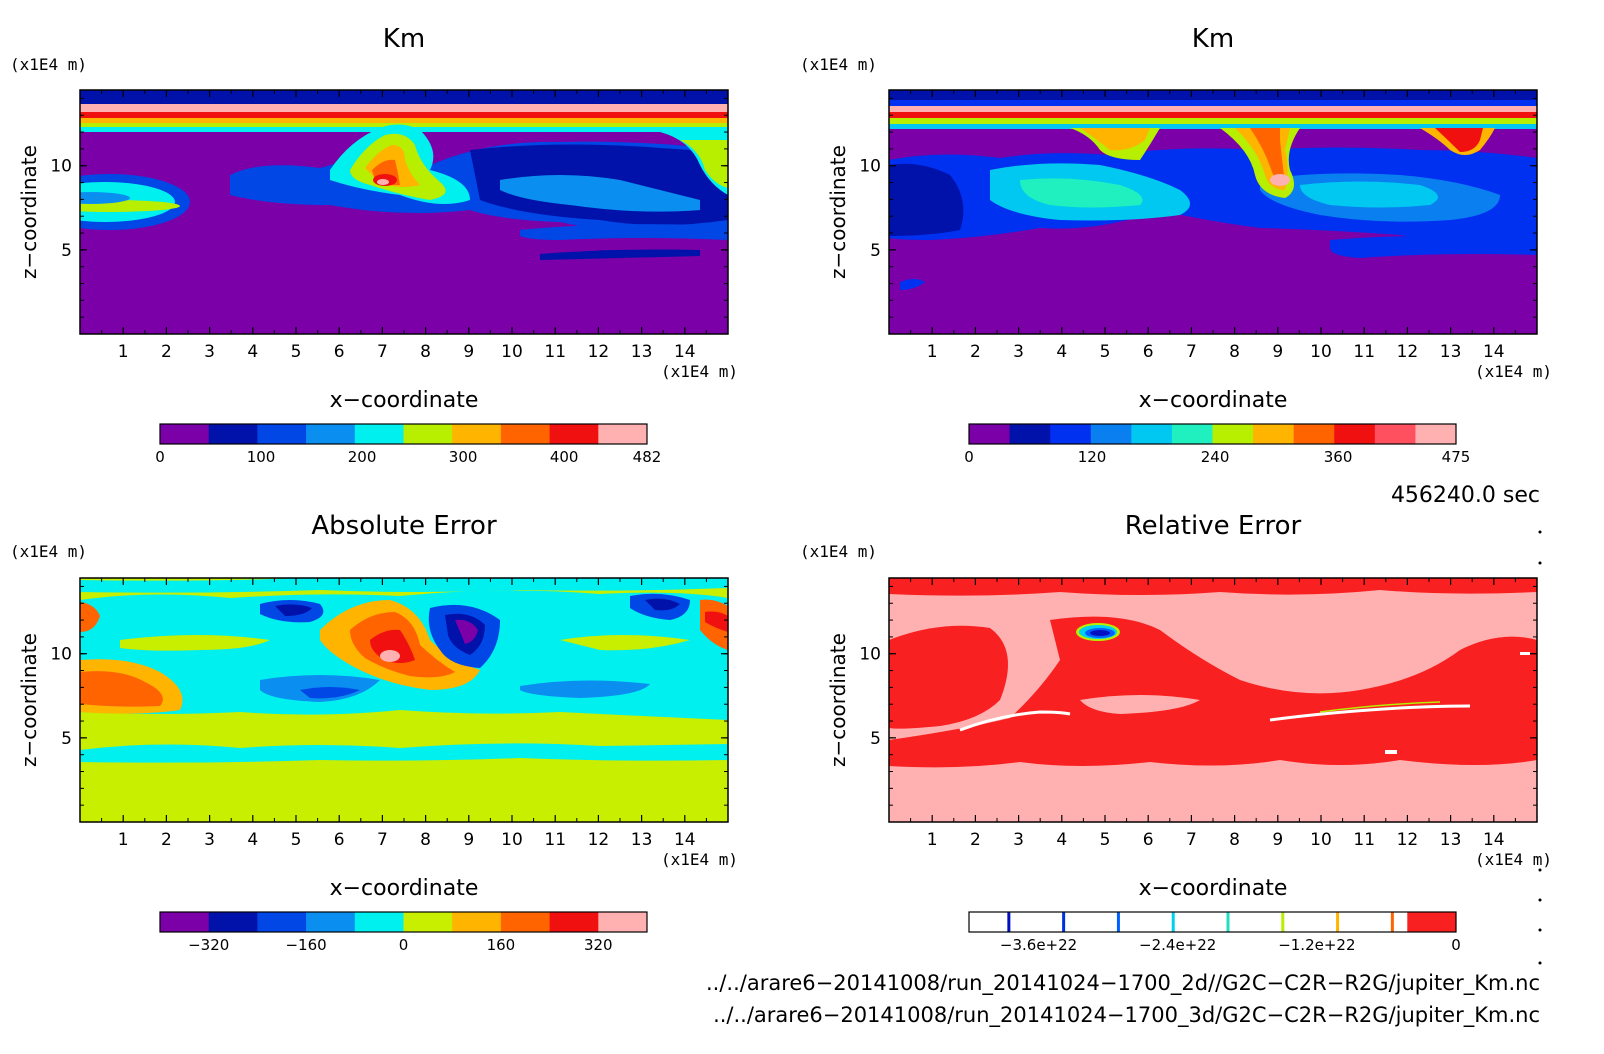 This screenshot has height=1054, width=1604. What do you see at coordinates (501, 945) in the screenshot?
I see `colorbar-tick-label: 160` at bounding box center [501, 945].